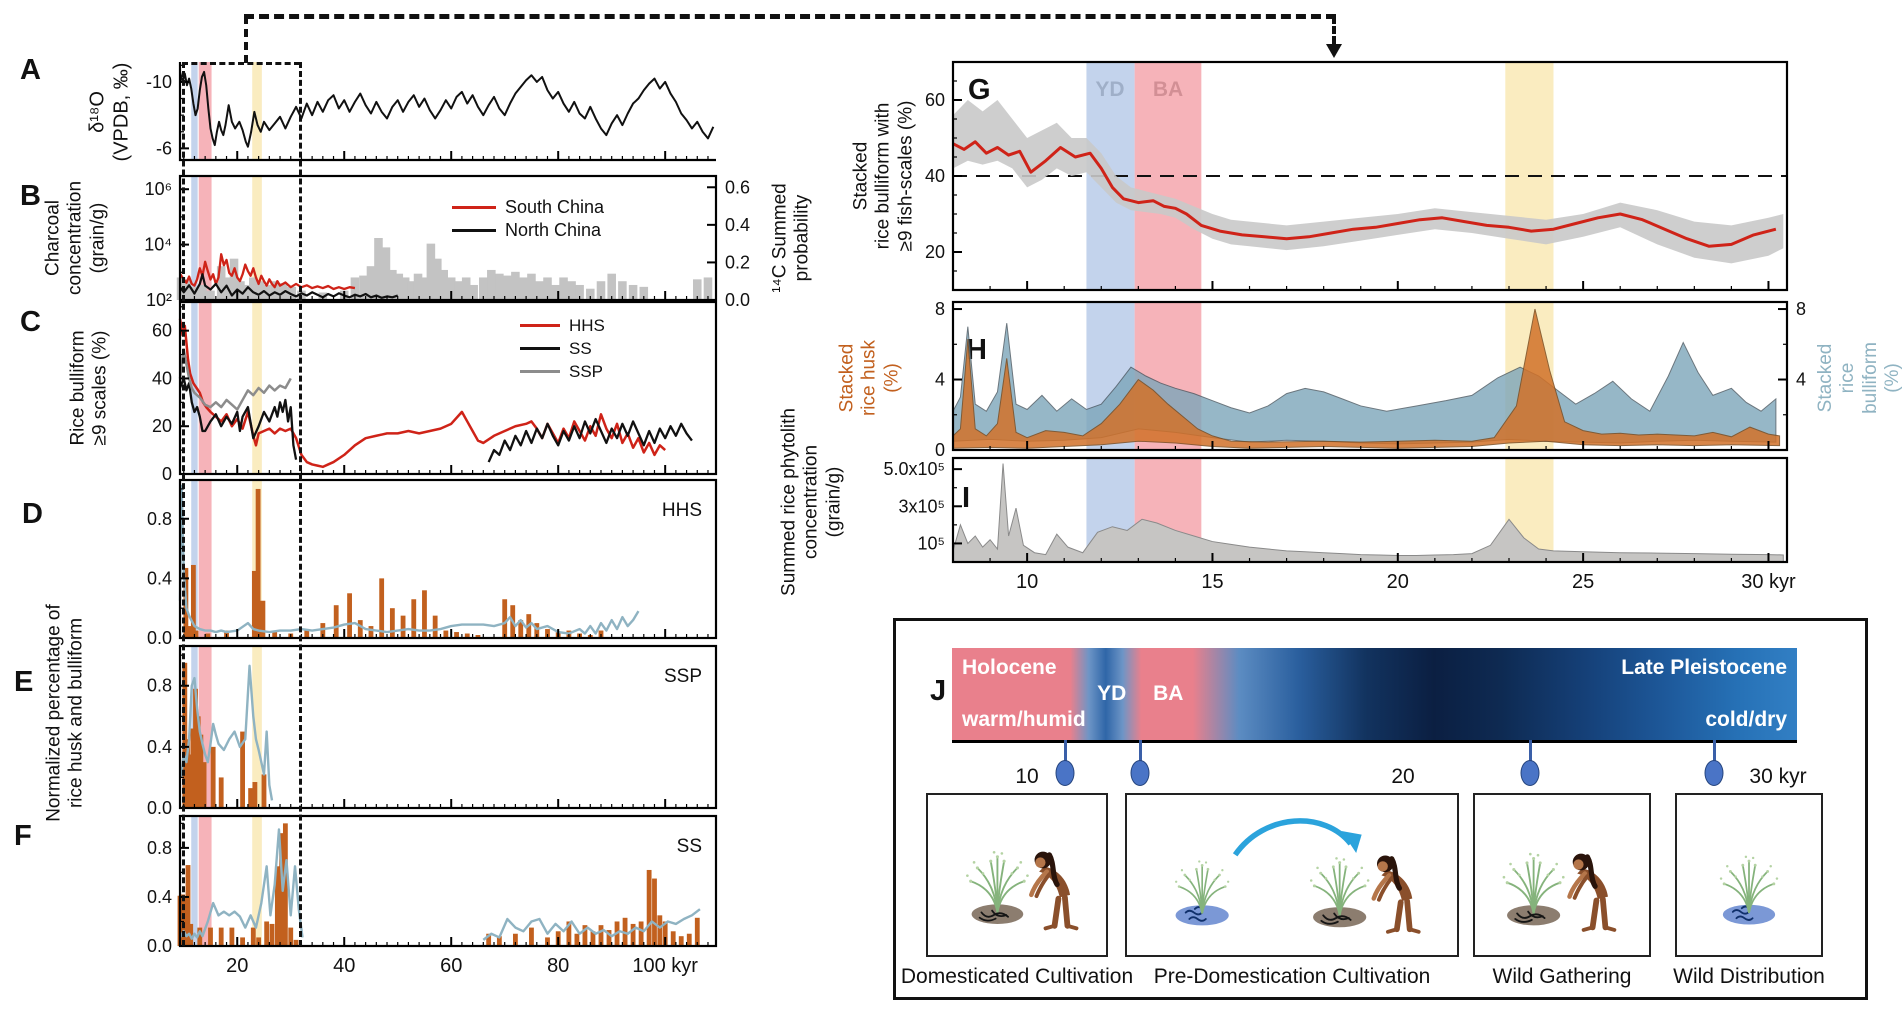  What do you see at coordinates (1027, 582) in the screenshot?
I see `svg-text: 10` at bounding box center [1027, 582].